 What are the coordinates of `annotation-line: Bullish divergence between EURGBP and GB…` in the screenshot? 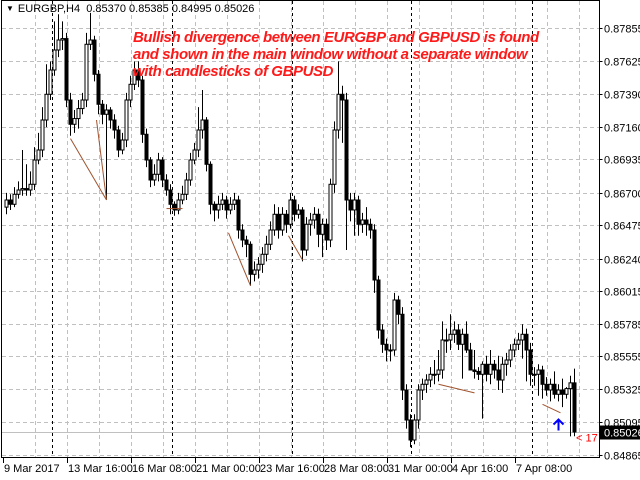 It's located at (336, 37).